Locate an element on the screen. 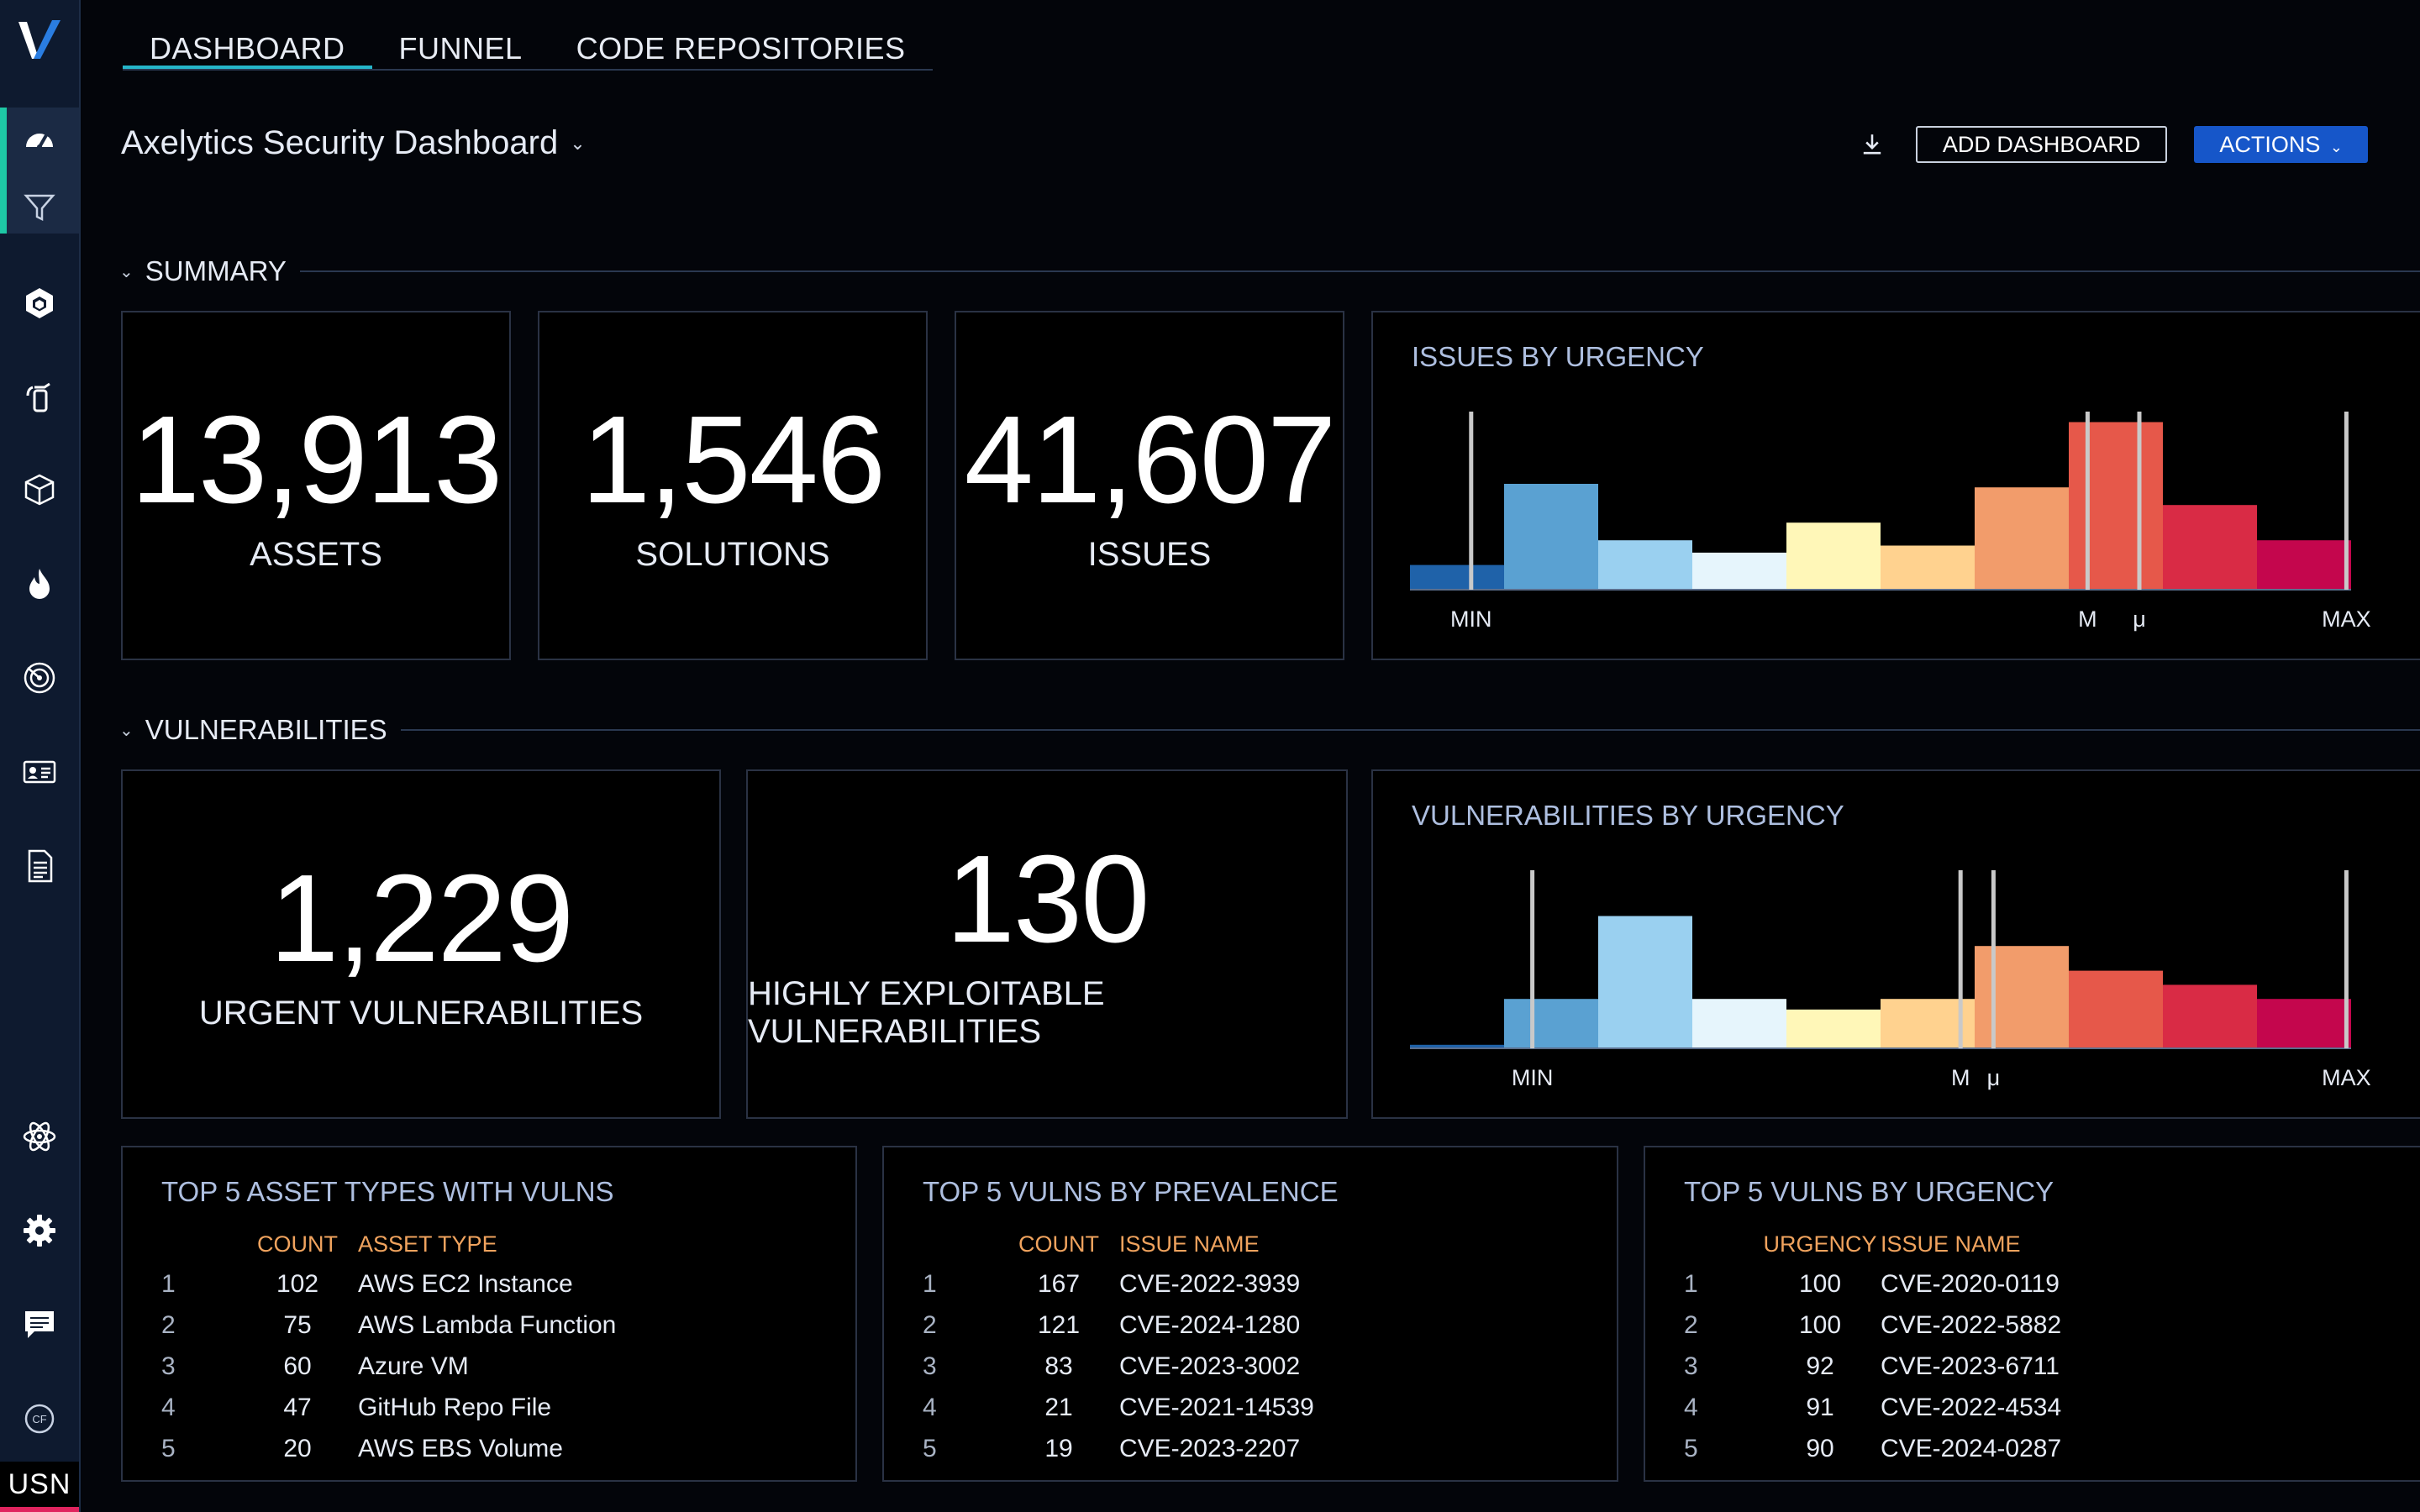 The image size is (2420, 1512). row-name: CVE-2023-6711 is located at coordinates (1971, 1366).